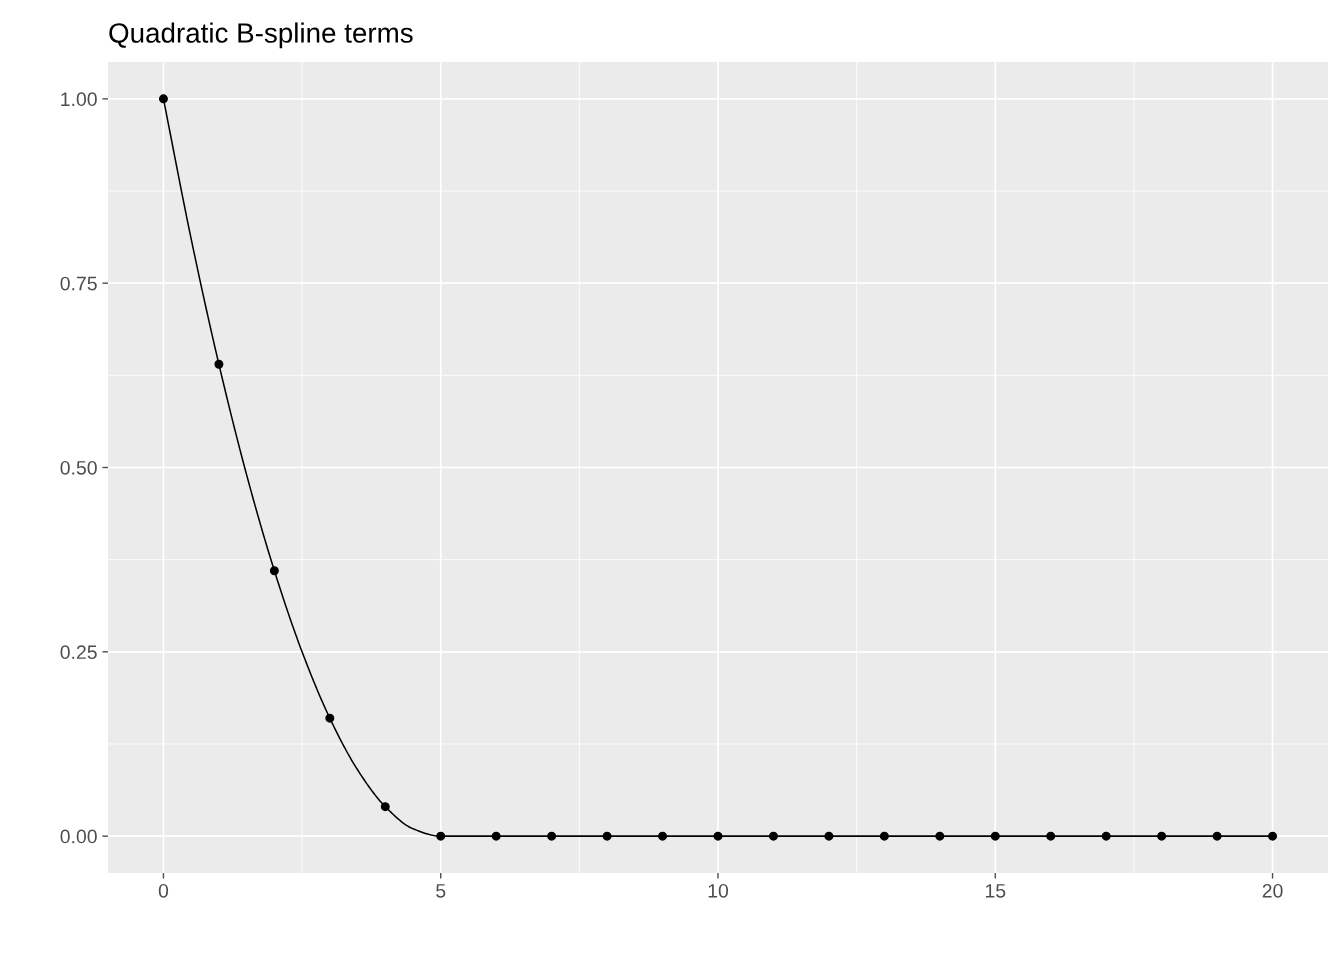 Image resolution: width=1344 pixels, height=960 pixels. Describe the element at coordinates (261, 35) in the screenshot. I see `chart-title: Quadratic B-spline terms` at that location.